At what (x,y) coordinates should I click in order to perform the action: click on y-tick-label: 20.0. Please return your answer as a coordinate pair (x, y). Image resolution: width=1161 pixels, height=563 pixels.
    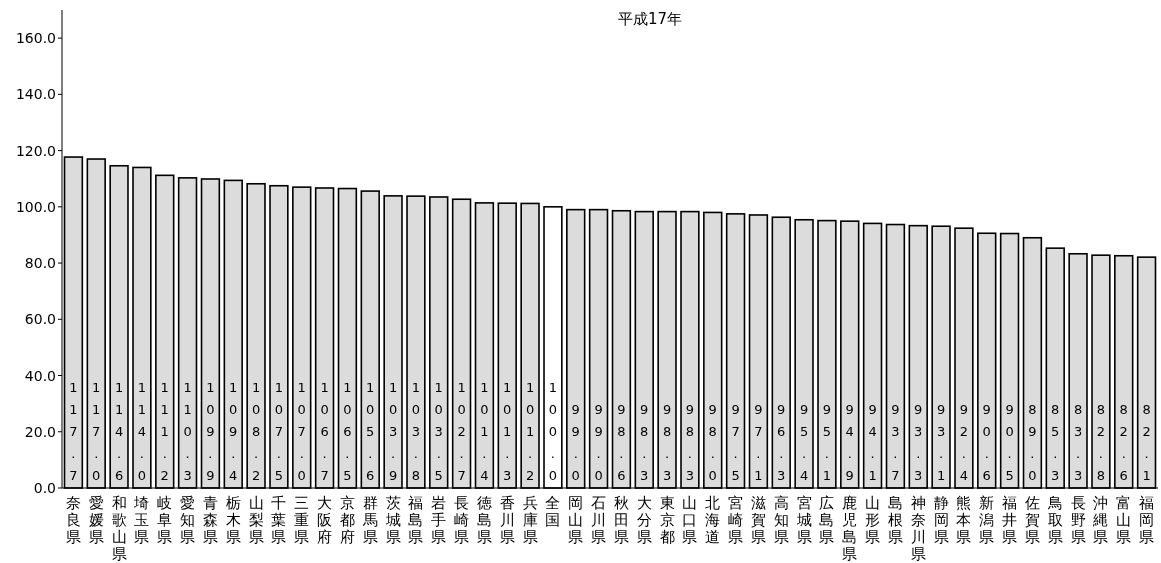
    Looking at the image, I should click on (40, 431).